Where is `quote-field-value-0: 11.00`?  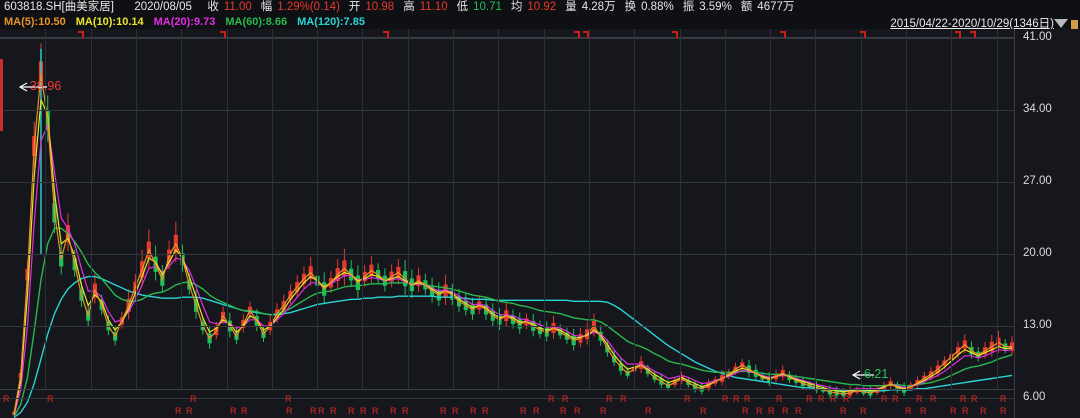
quote-field-value-0: 11.00 is located at coordinates (237, 7).